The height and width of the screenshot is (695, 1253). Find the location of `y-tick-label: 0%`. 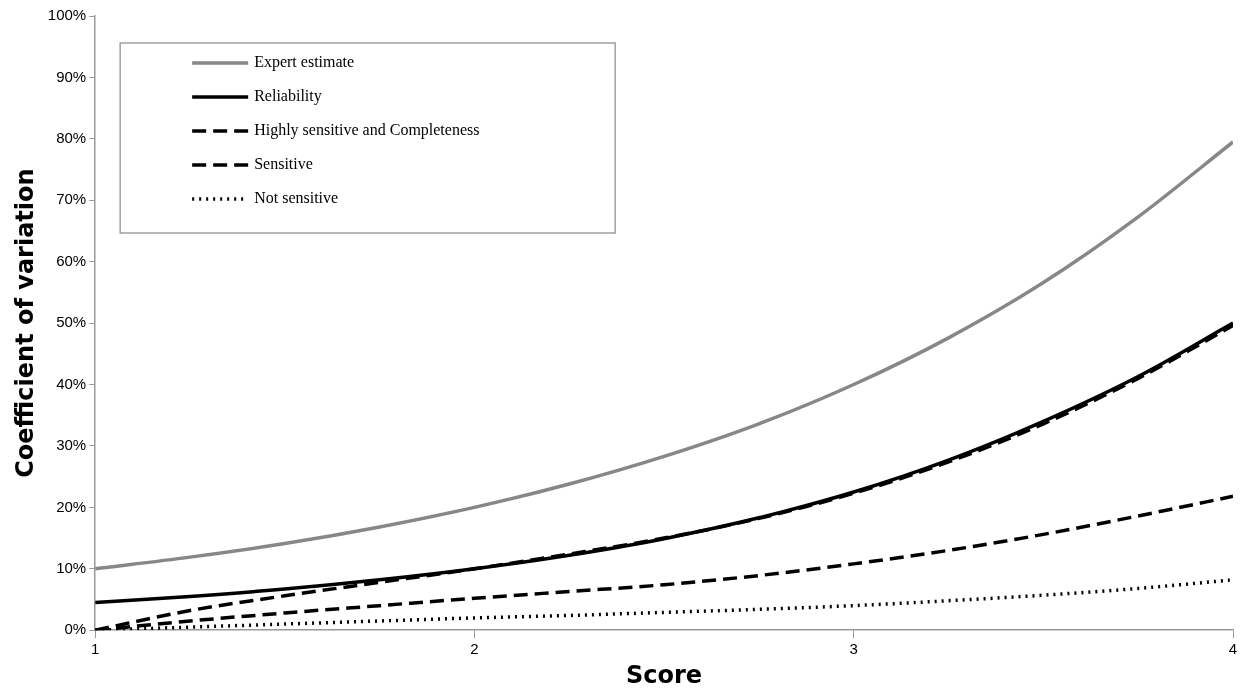

y-tick-label: 0% is located at coordinates (75, 629).